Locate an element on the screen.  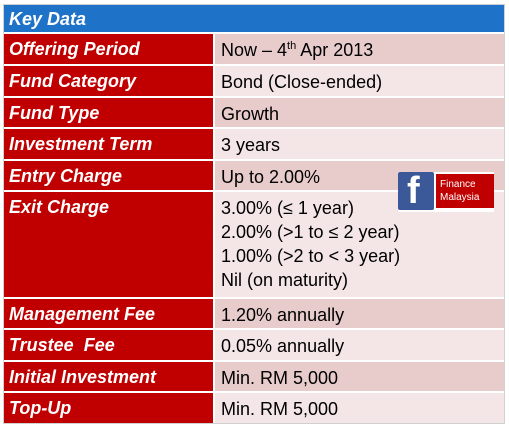
row-offering-period: Offering Period Now – 4th Apr 2013 is located at coordinates (254, 50).